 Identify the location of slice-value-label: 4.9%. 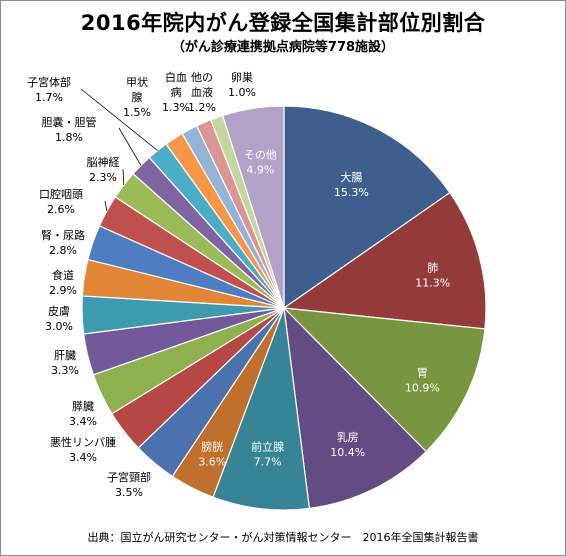
(260, 169).